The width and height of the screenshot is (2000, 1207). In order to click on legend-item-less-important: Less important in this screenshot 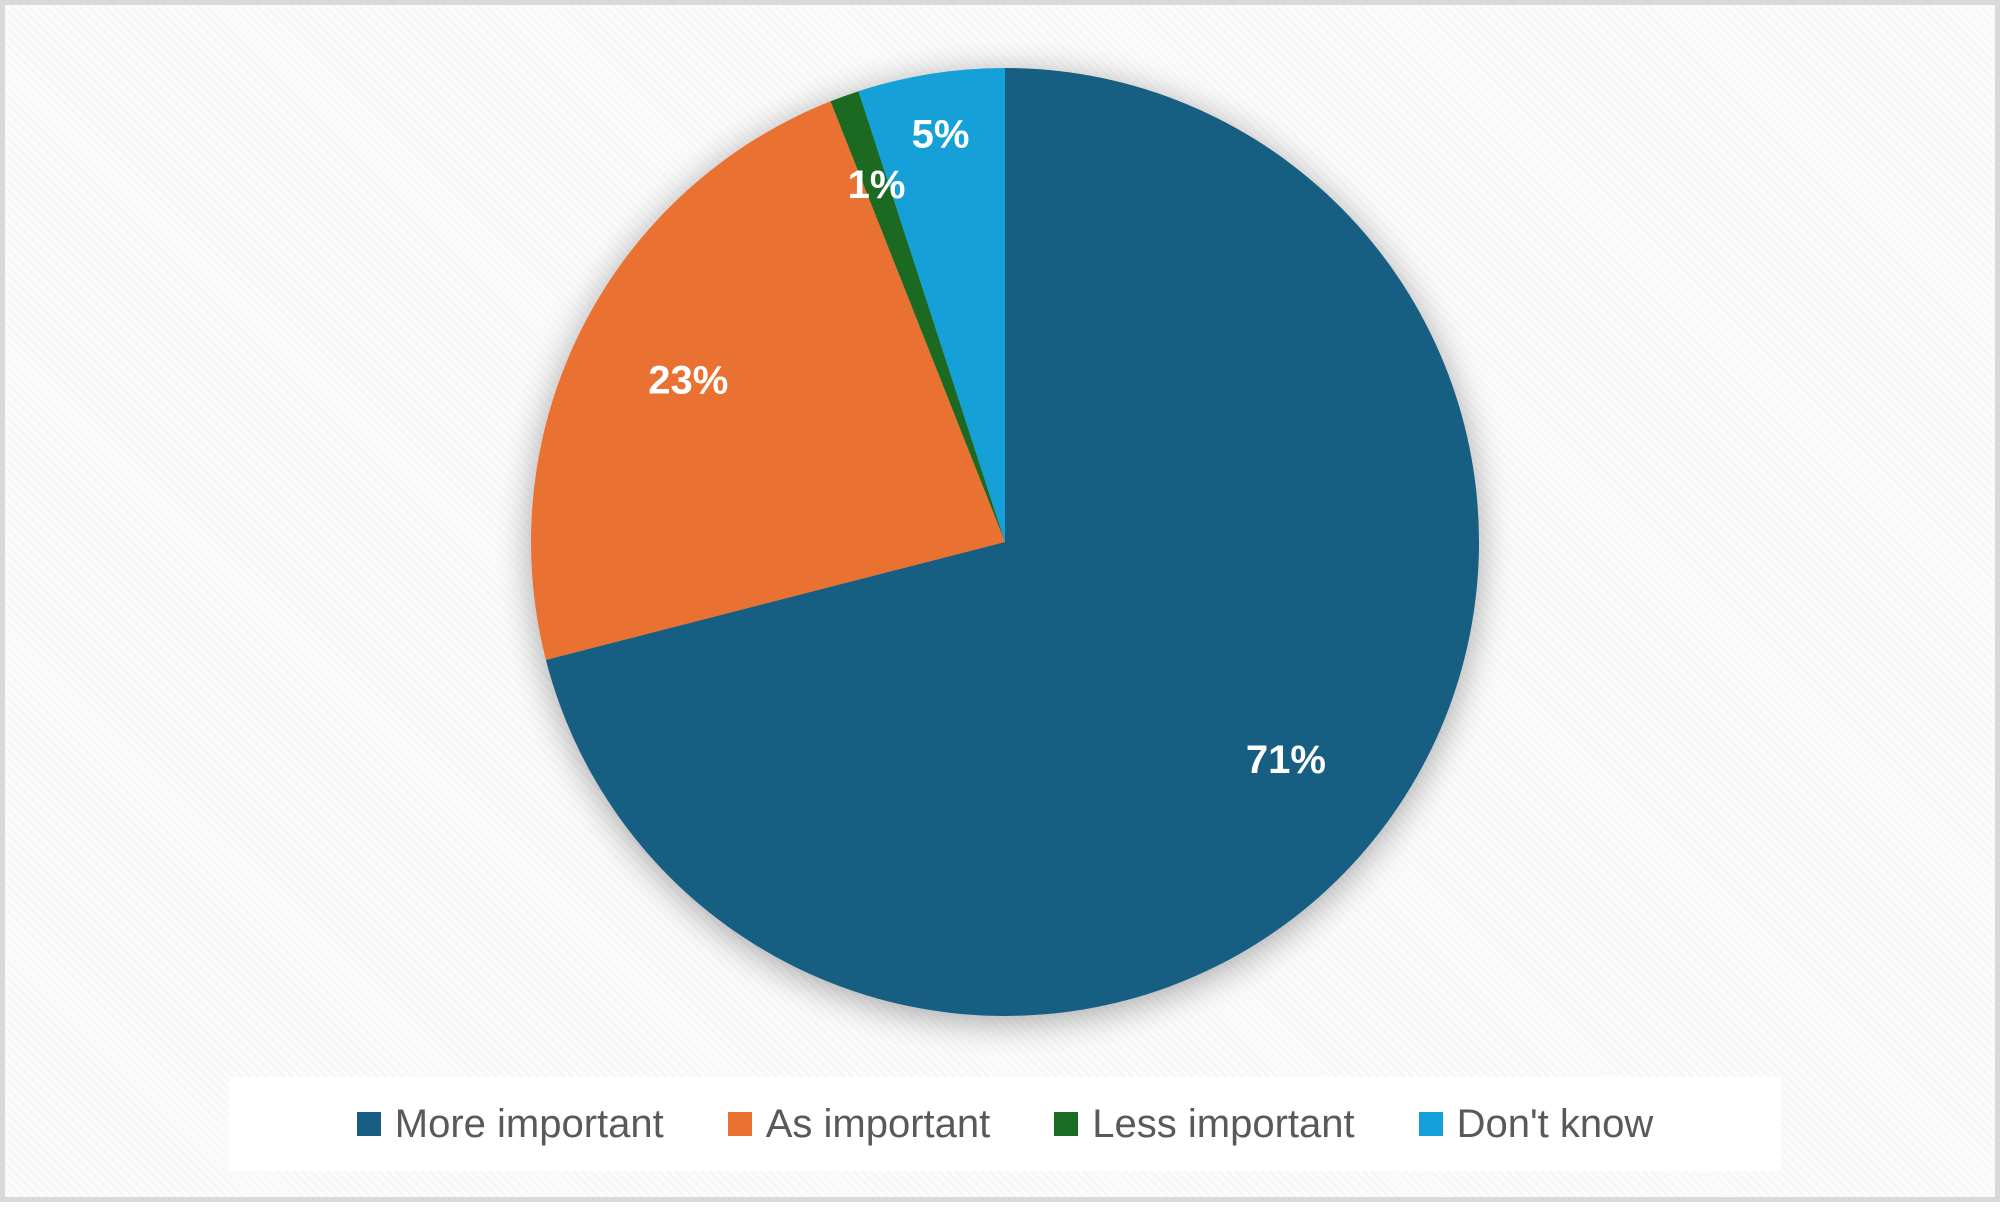, I will do `click(1204, 1124)`.